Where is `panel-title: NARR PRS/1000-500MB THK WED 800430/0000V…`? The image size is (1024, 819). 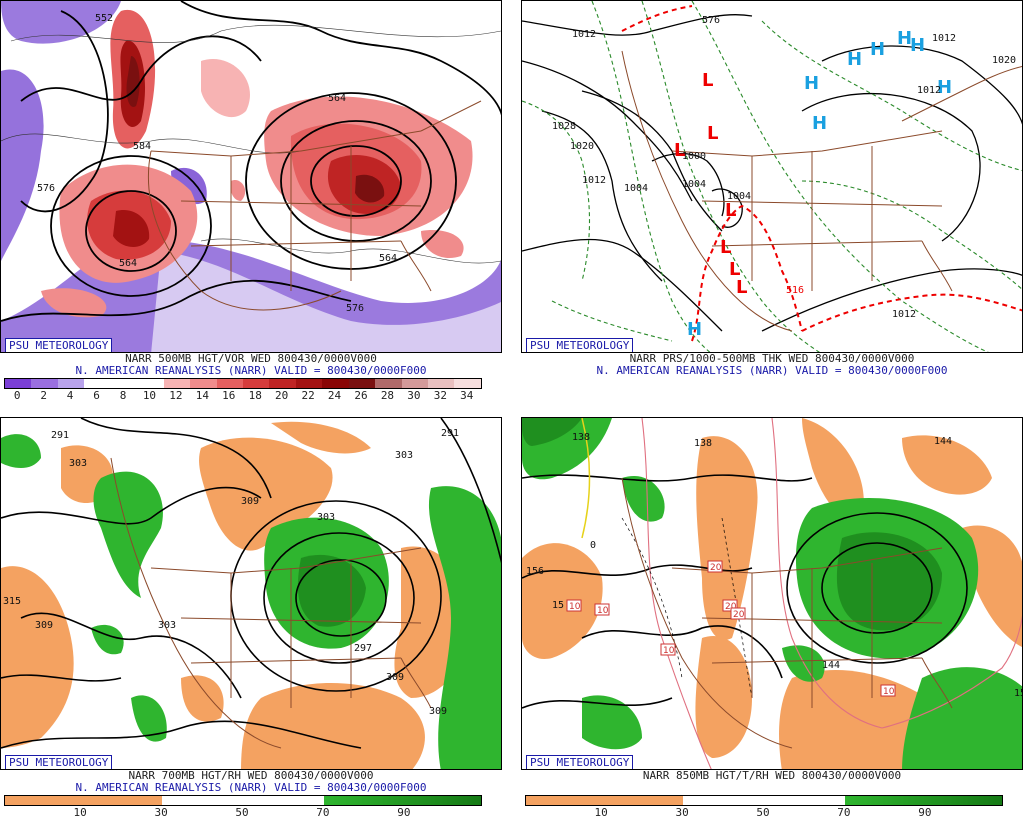 panel-title: NARR PRS/1000-500MB THK WED 800430/0000V… is located at coordinates (772, 358).